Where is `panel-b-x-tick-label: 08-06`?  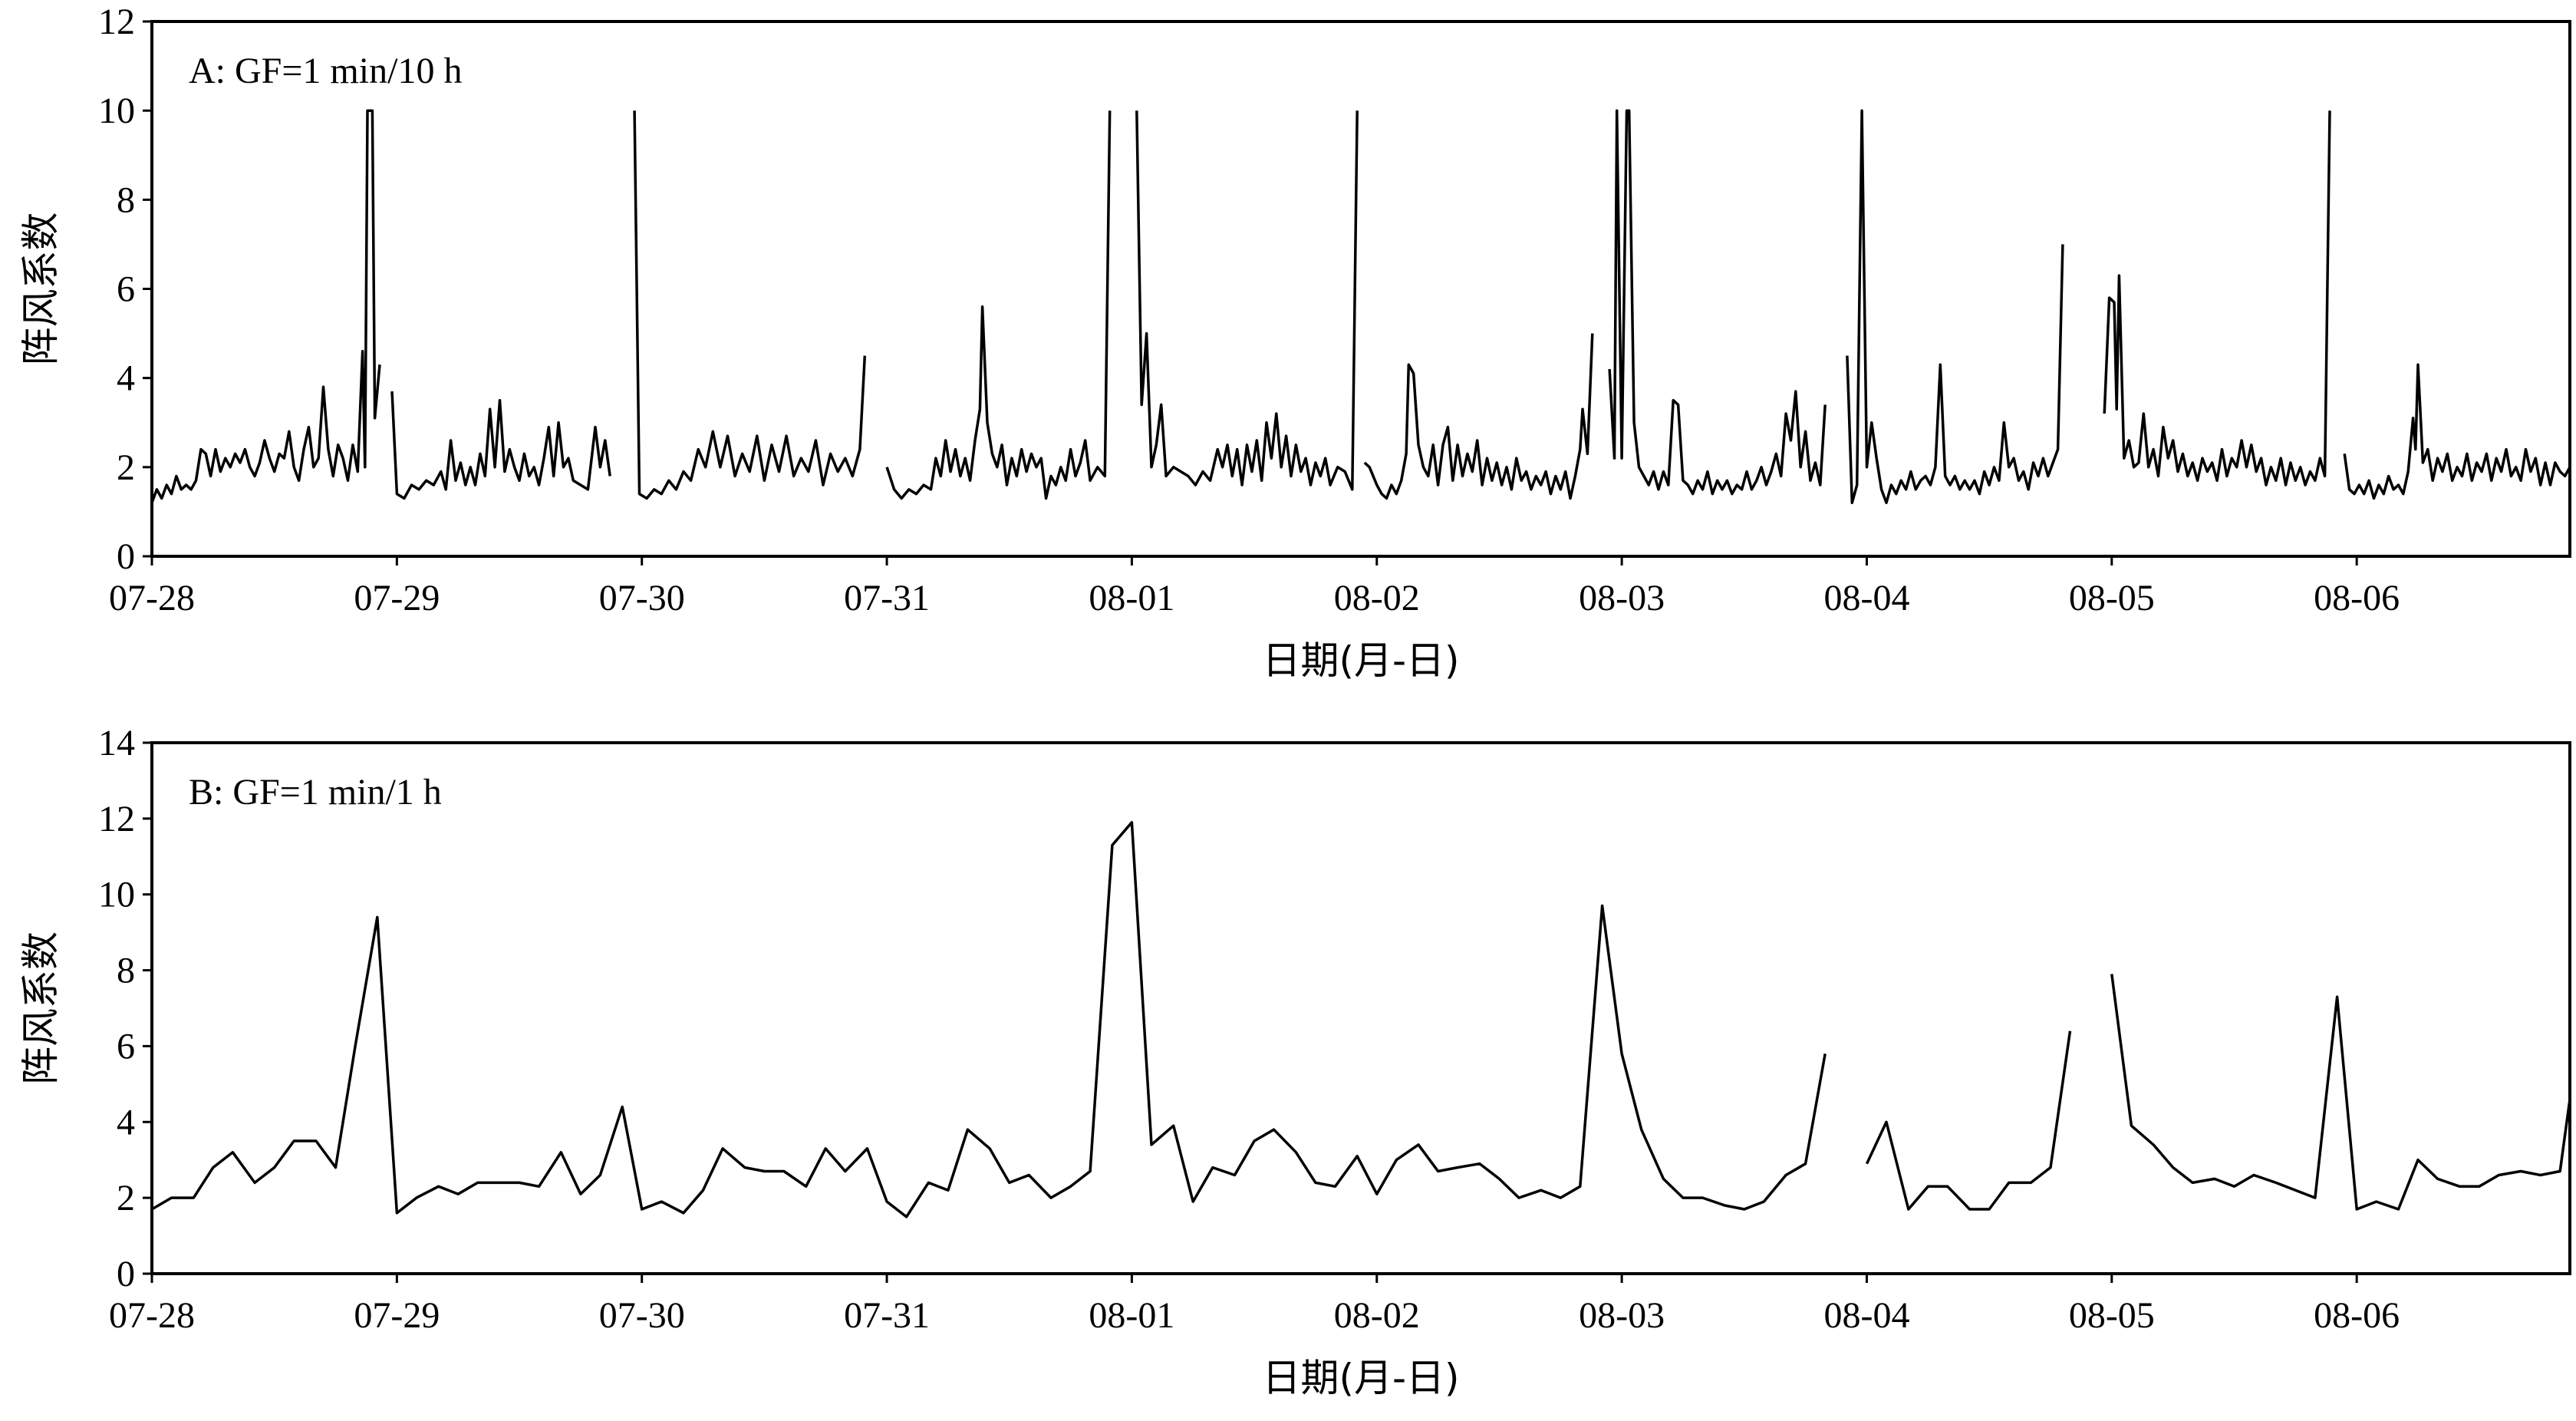
panel-b-x-tick-label: 08-06 is located at coordinates (2357, 1315).